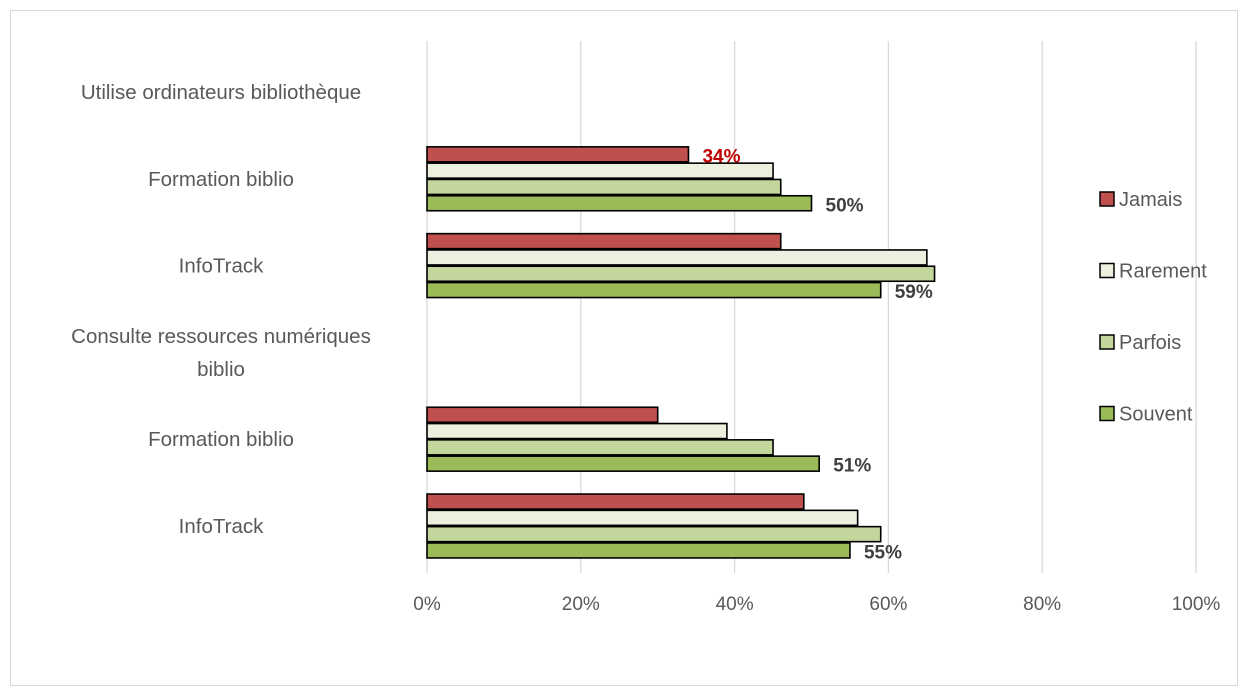 The width and height of the screenshot is (1241, 690). What do you see at coordinates (1156, 415) in the screenshot?
I see `legend-label: Souvent` at bounding box center [1156, 415].